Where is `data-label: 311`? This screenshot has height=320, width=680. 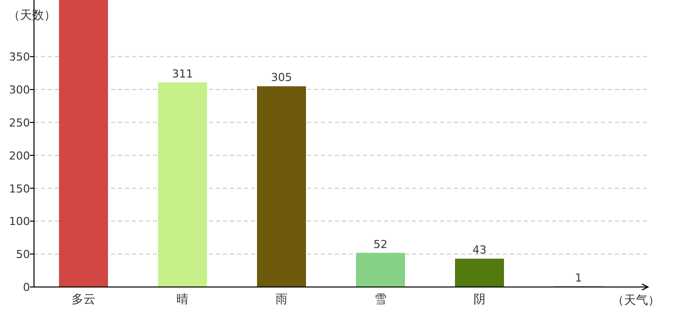 data-label: 311 is located at coordinates (182, 73).